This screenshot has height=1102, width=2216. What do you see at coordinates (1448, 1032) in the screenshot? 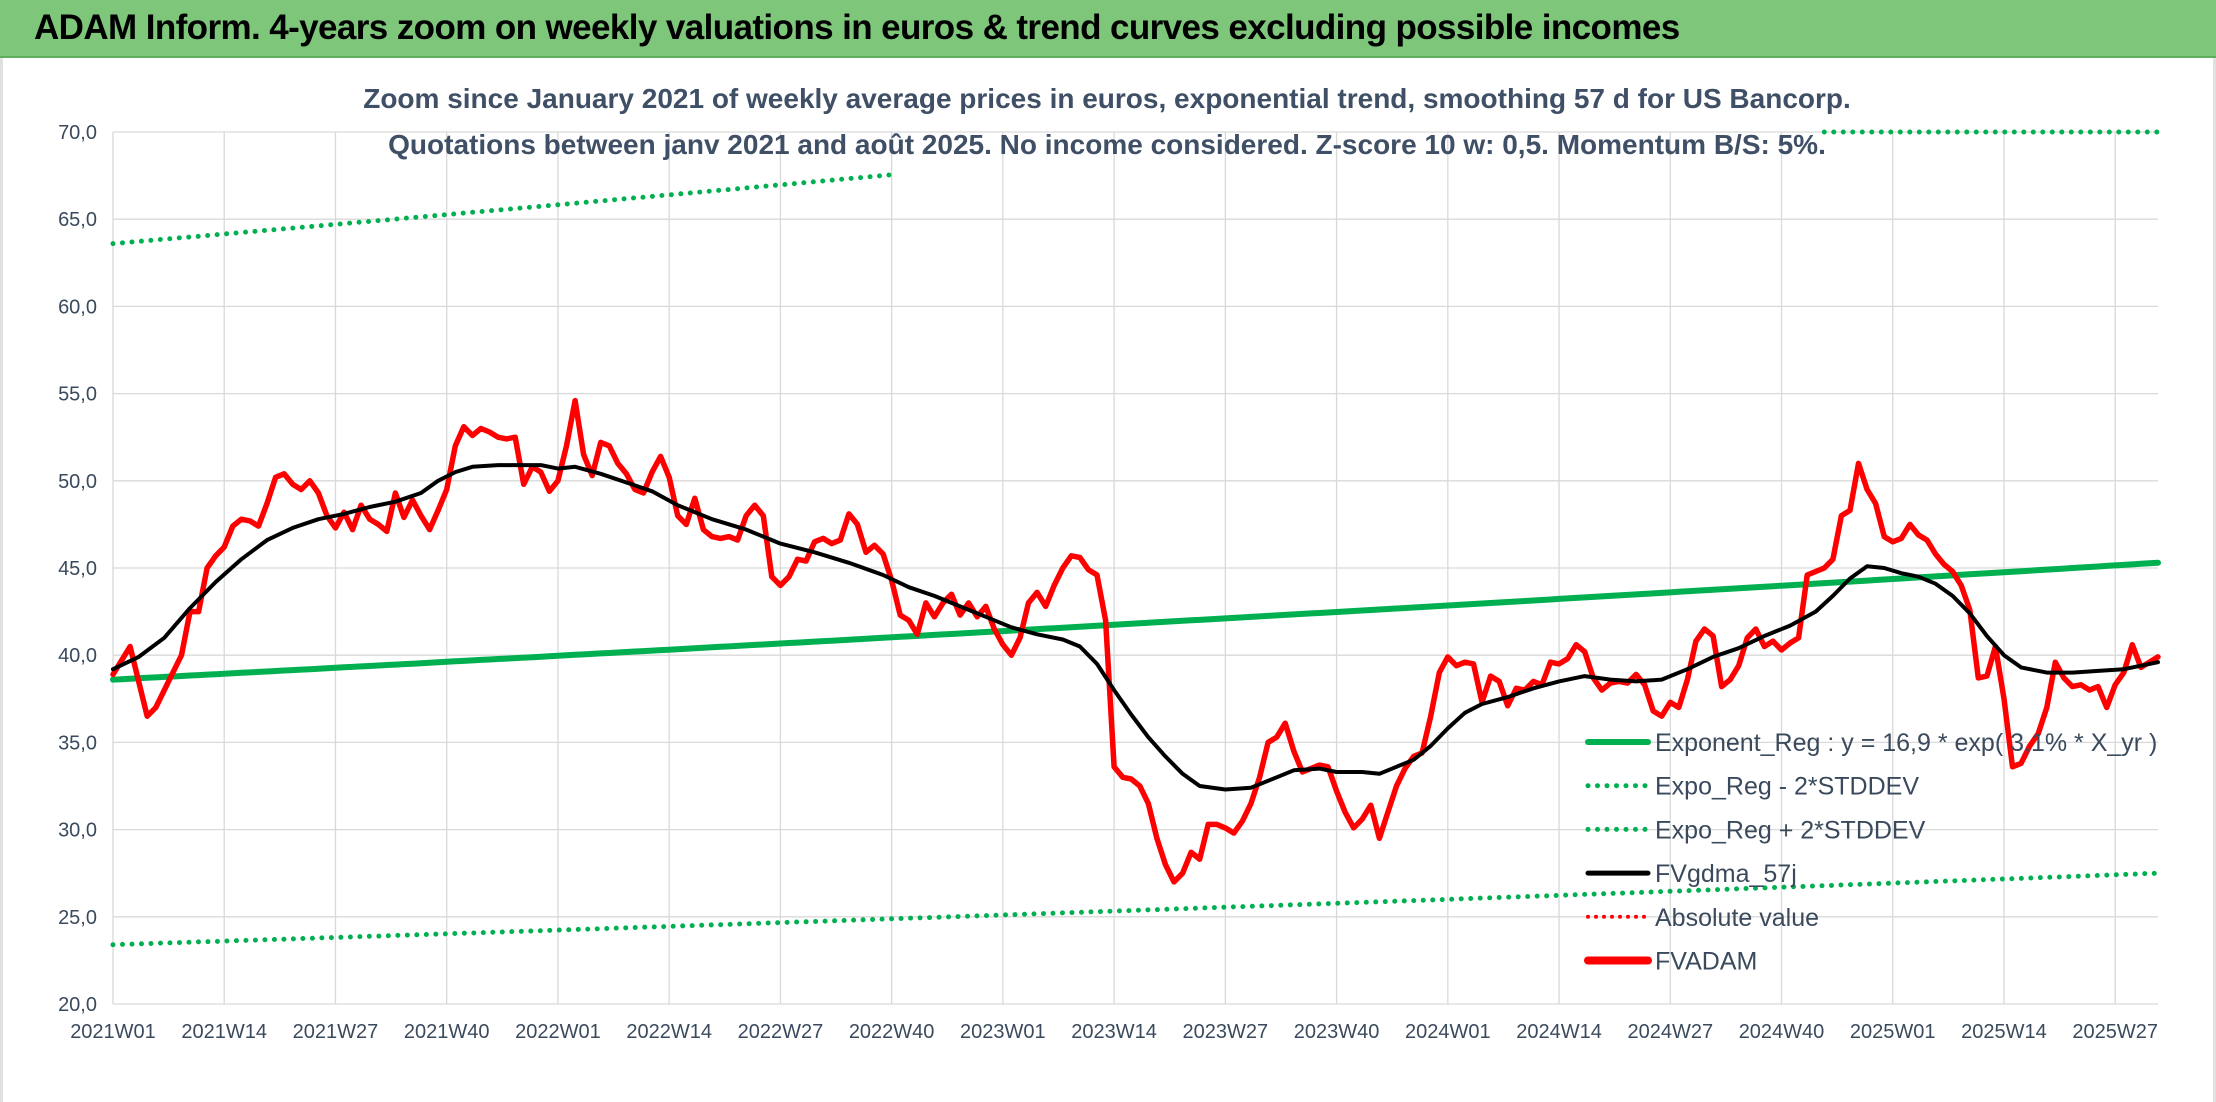
I see `x-tick-label: 2024W01` at bounding box center [1448, 1032].